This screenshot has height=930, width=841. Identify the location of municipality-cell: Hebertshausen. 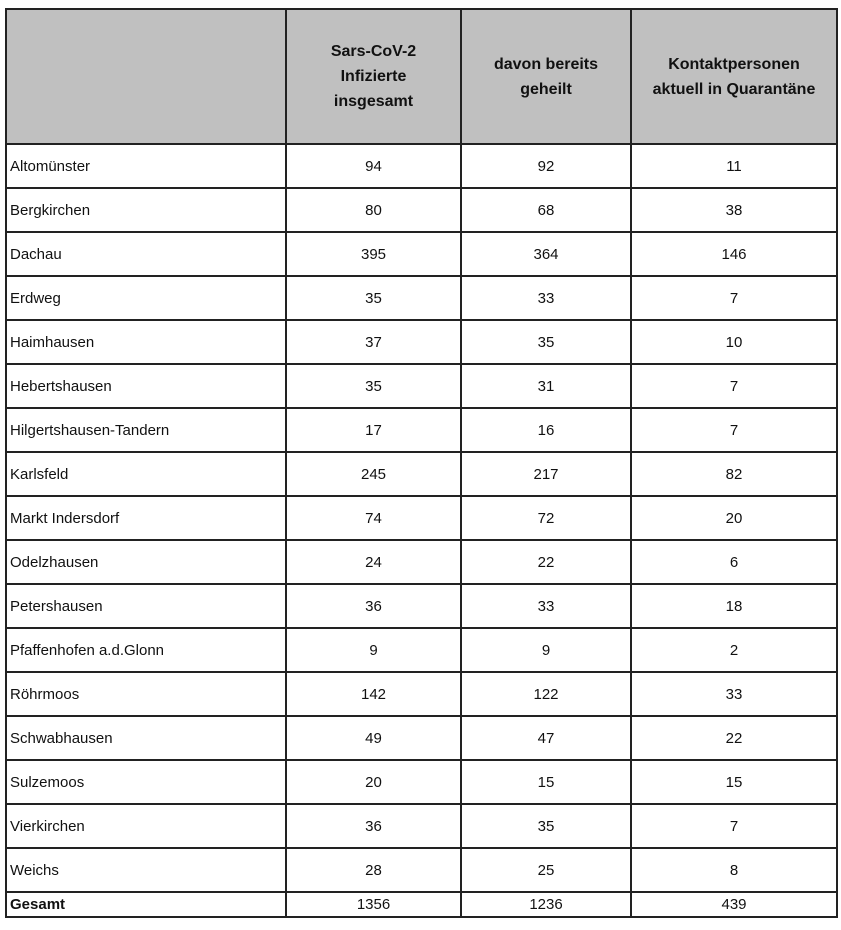
(146, 386).